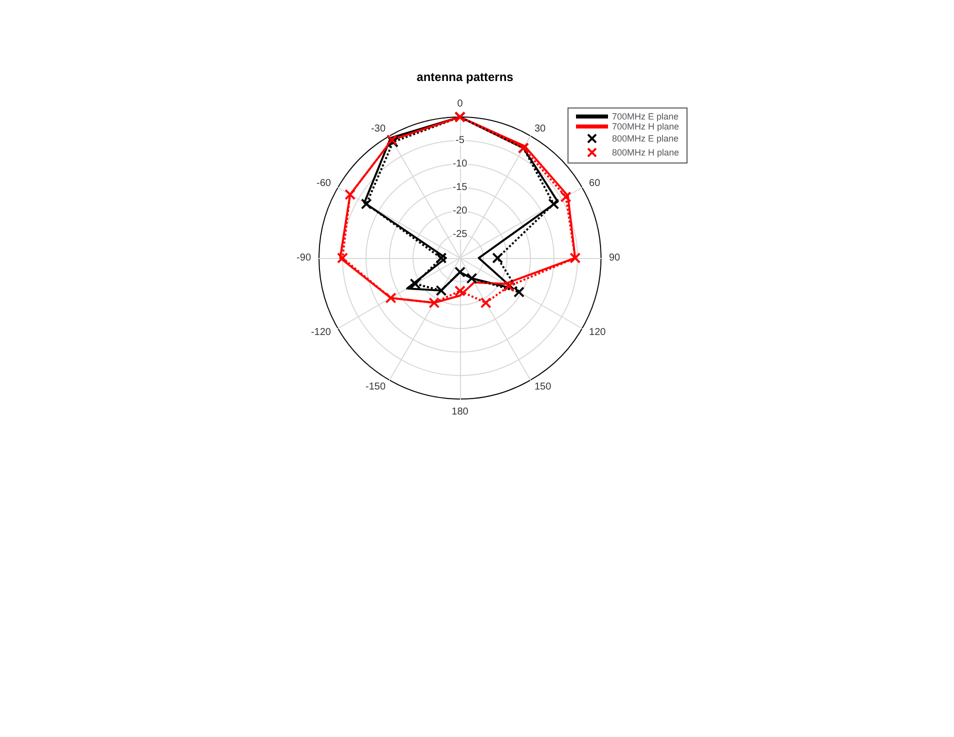 This screenshot has height=737, width=954. Describe the element at coordinates (615, 258) in the screenshot. I see `spoke-label: 90` at that location.